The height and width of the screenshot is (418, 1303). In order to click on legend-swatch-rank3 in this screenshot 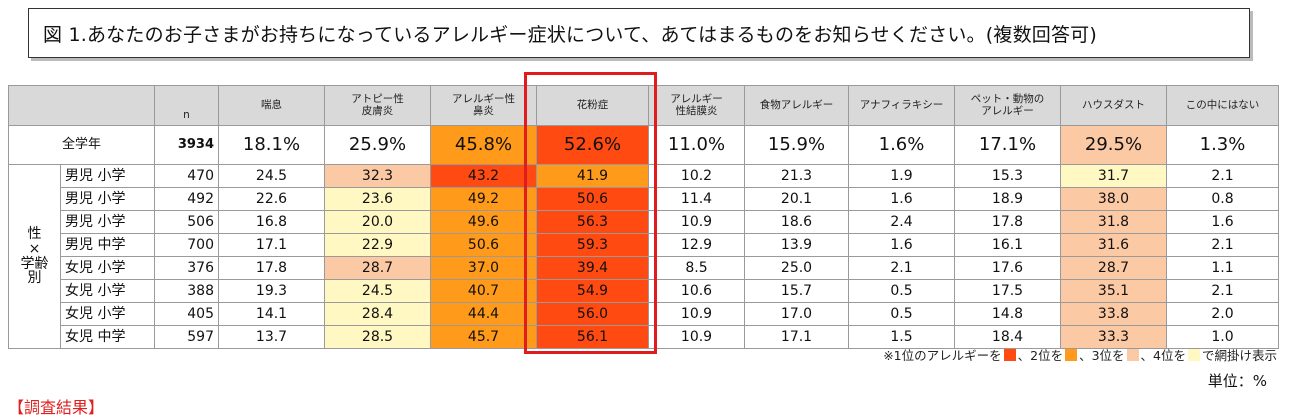, I will do `click(1132, 354)`.